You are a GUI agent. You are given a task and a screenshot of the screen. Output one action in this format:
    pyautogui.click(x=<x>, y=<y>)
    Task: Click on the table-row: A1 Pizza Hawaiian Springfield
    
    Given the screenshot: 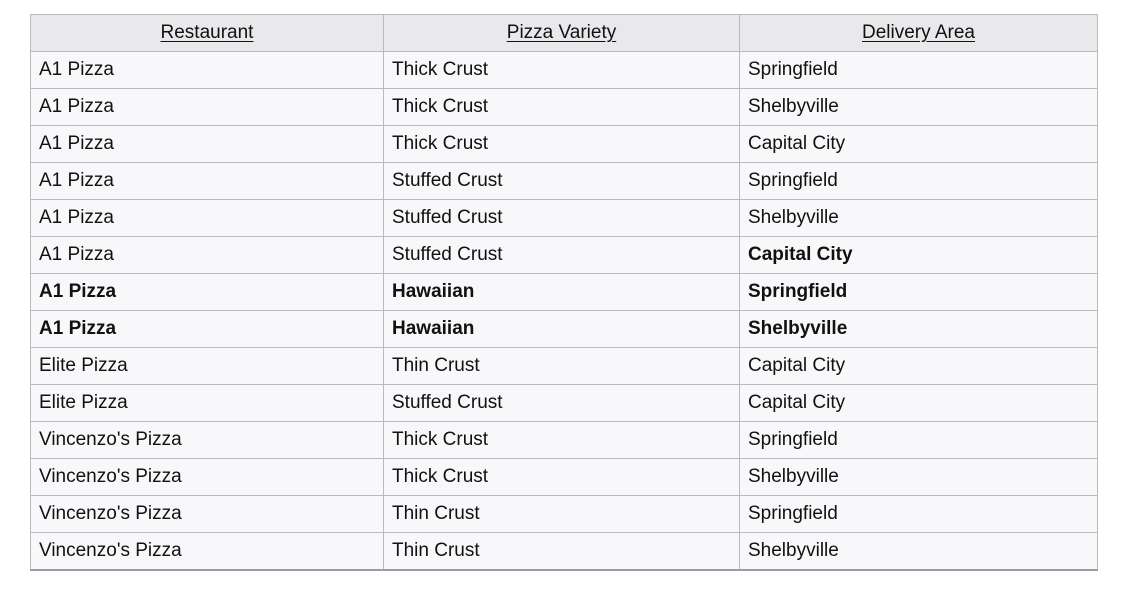 What is the action you would take?
    pyautogui.click(x=564, y=292)
    